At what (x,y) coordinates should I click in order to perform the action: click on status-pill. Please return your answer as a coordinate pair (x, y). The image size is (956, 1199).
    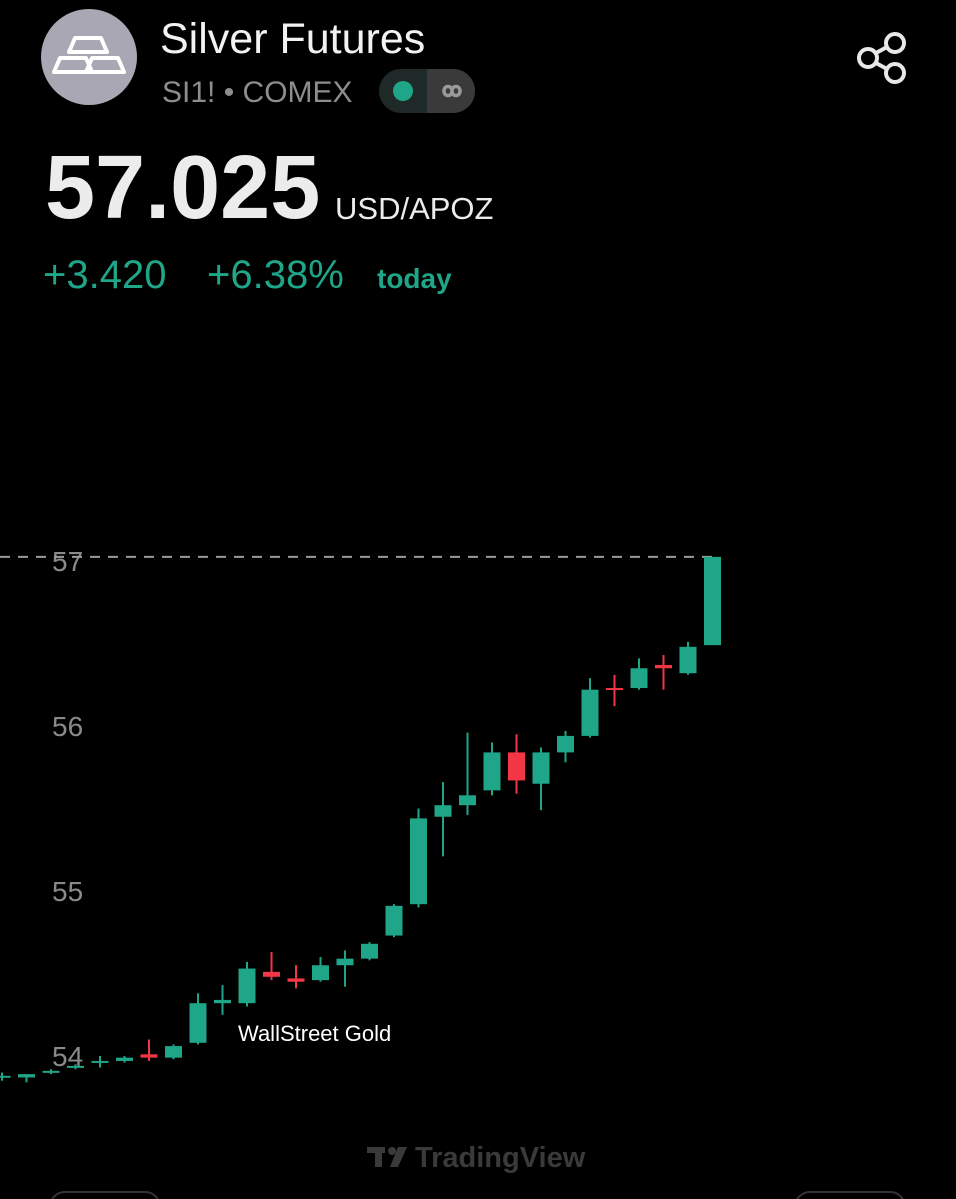
    Looking at the image, I should click on (427, 91).